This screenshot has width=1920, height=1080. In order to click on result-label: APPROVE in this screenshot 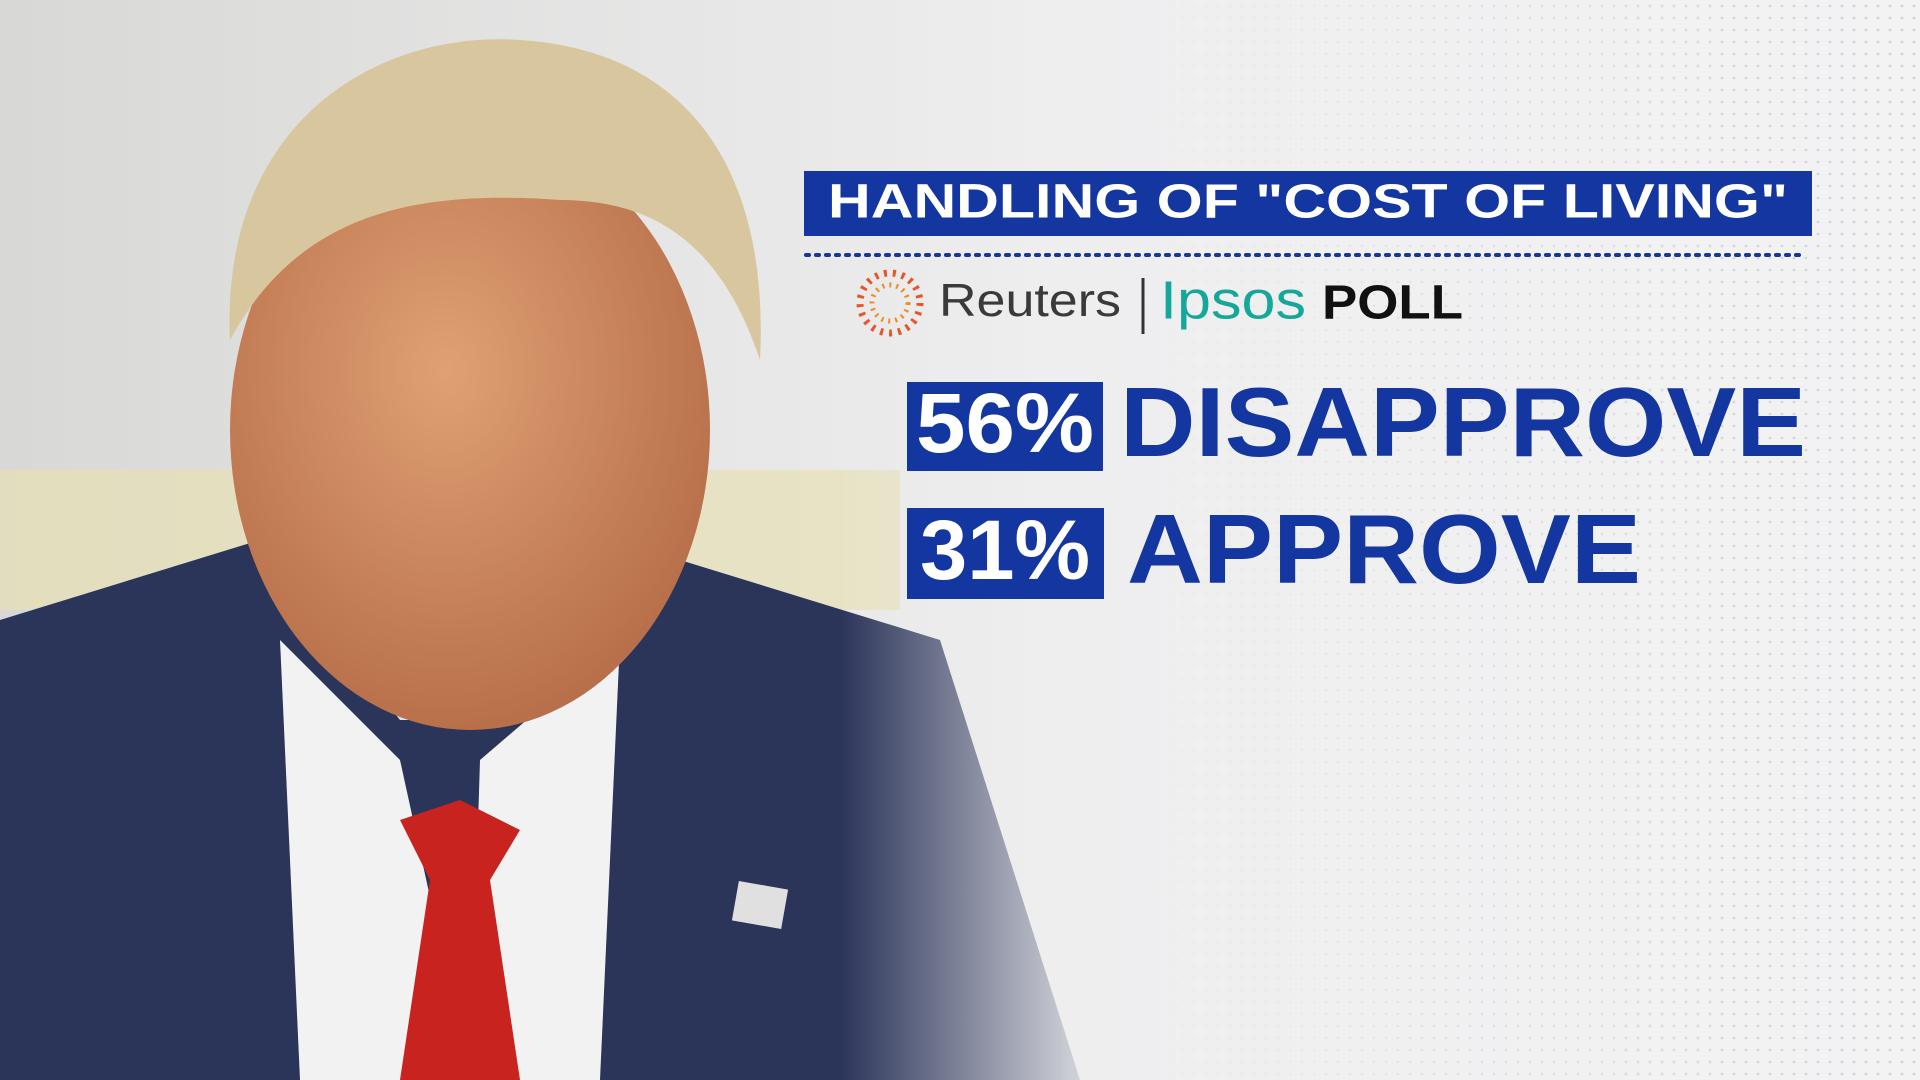, I will do `click(1384, 549)`.